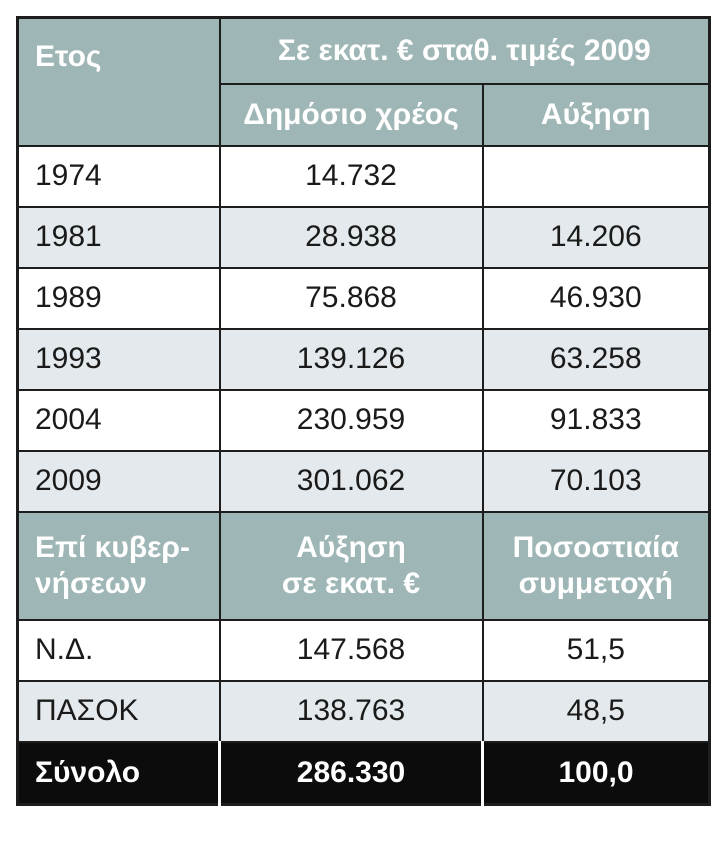 The width and height of the screenshot is (728, 853). I want to click on cell: 147.568, so click(351, 650).